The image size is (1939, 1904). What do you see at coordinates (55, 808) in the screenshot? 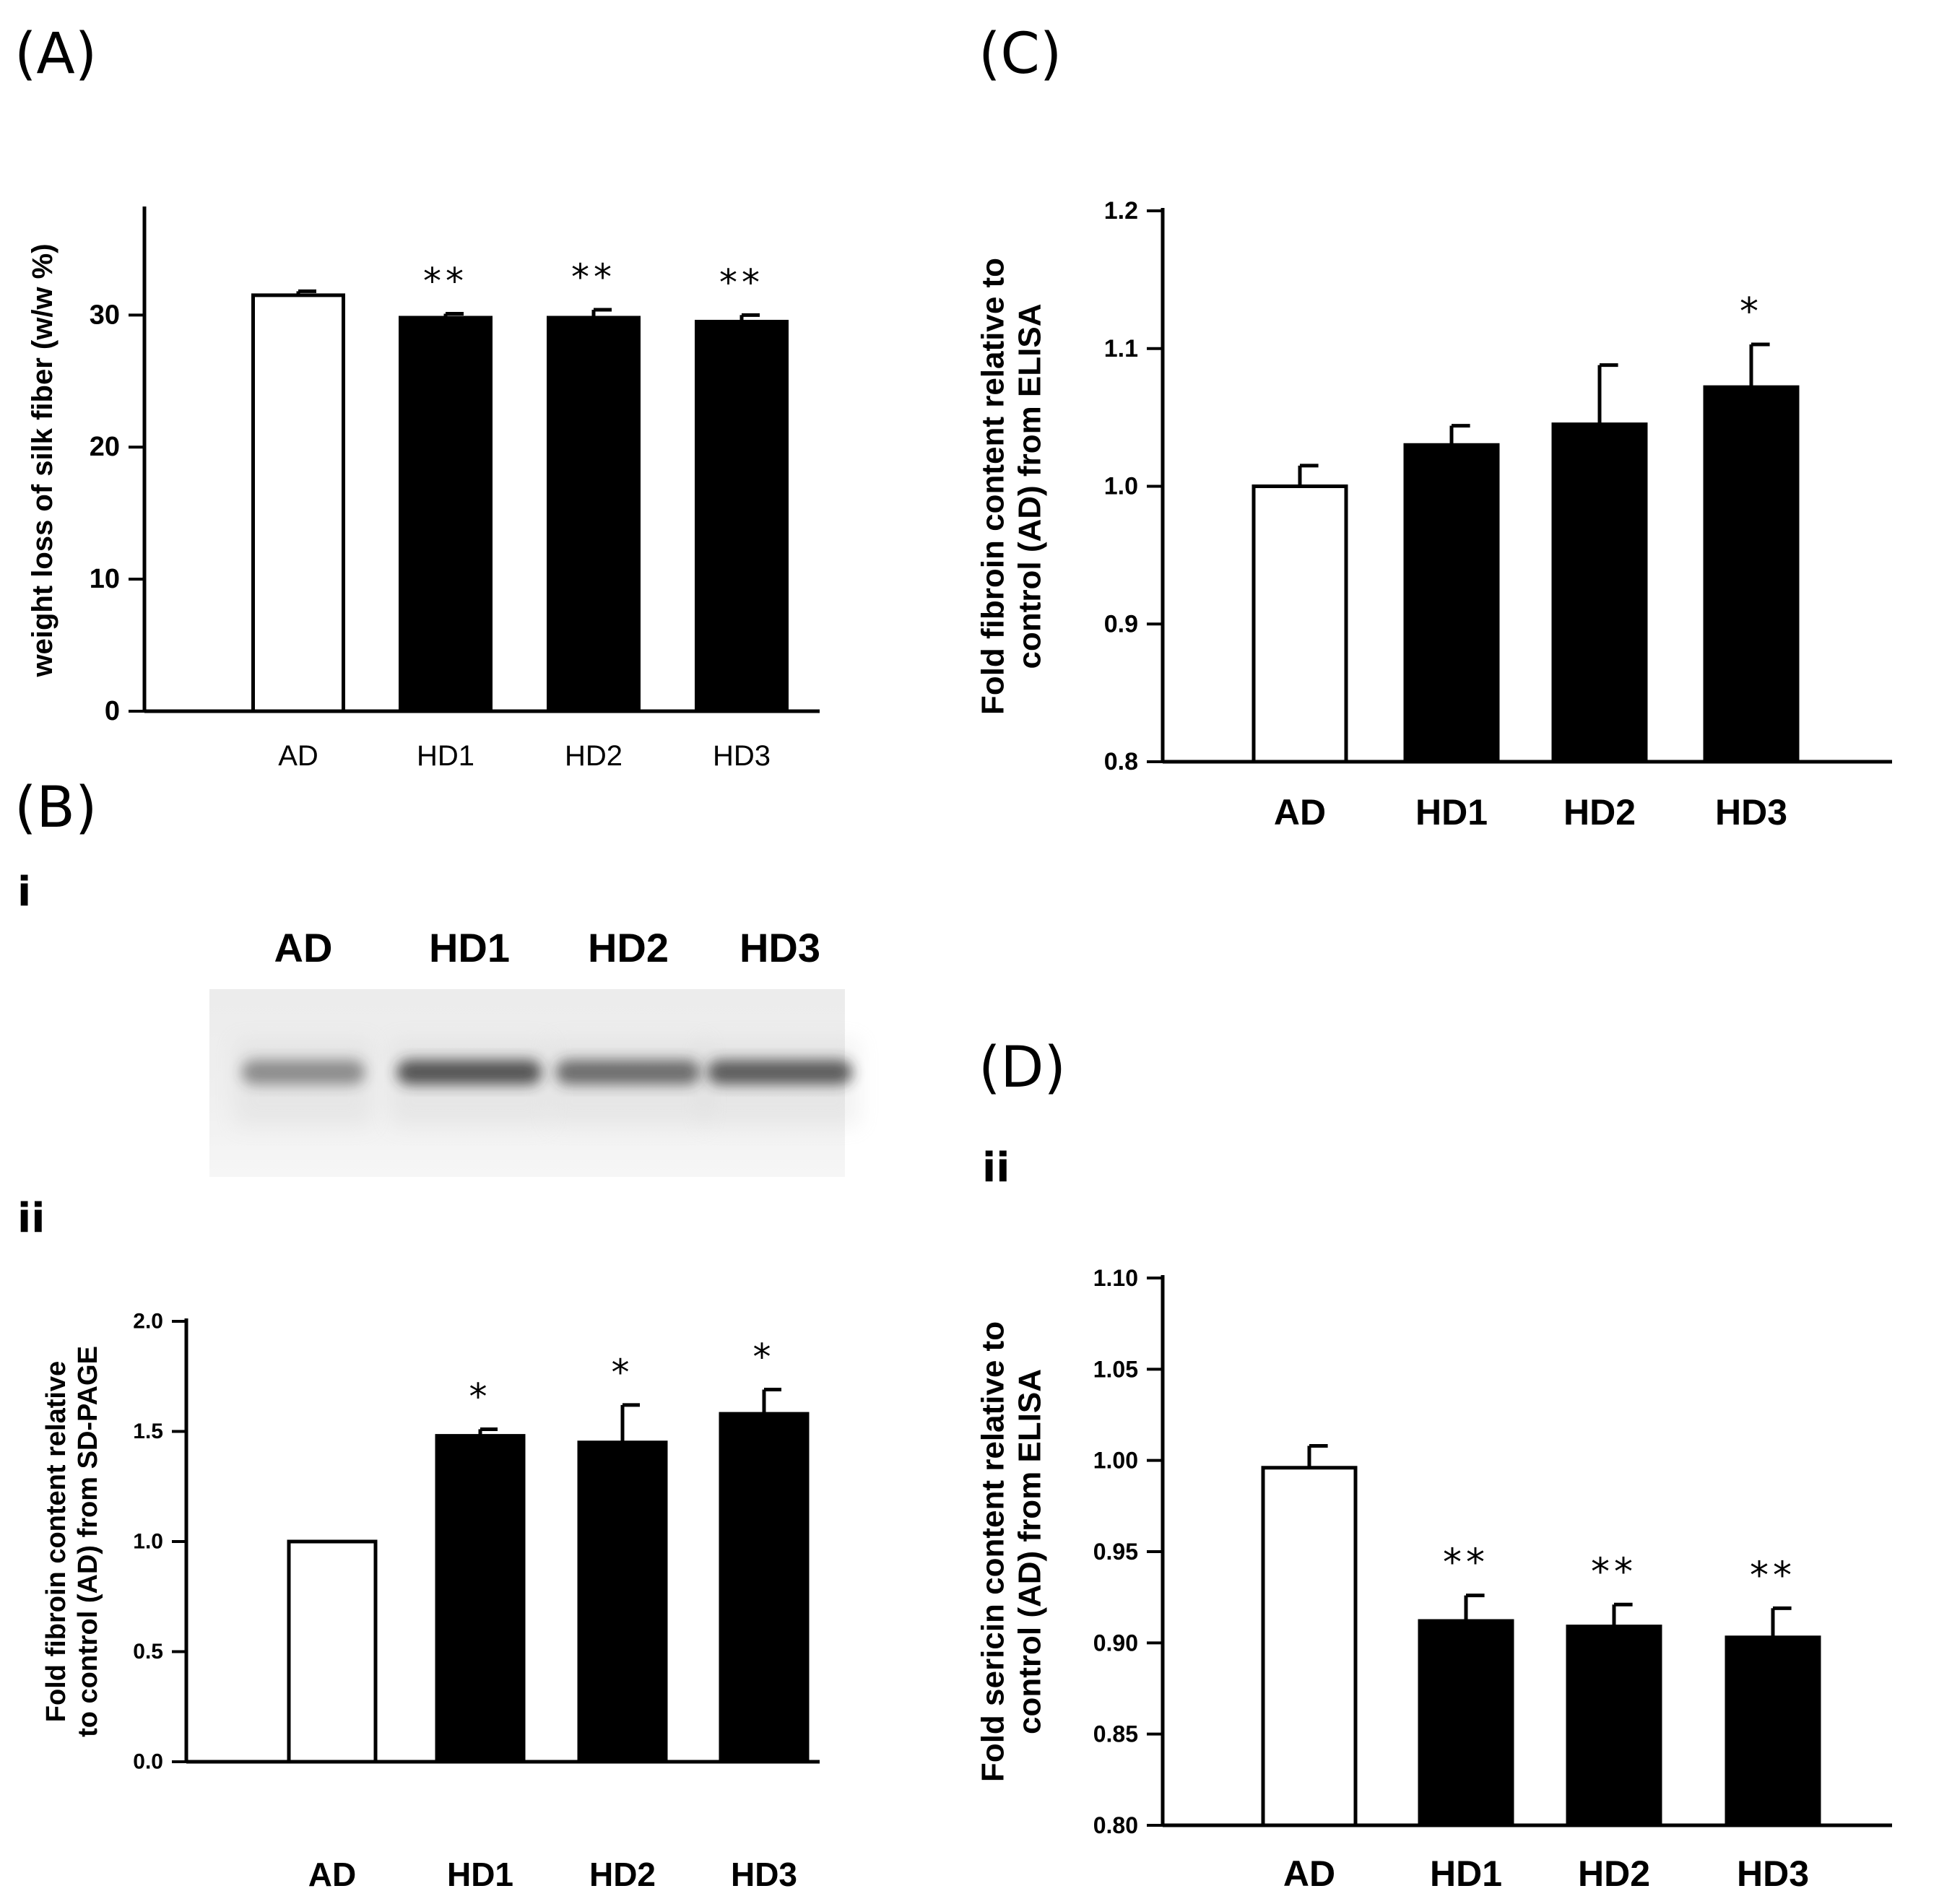
I see `panel-label-b: (B)` at bounding box center [55, 808].